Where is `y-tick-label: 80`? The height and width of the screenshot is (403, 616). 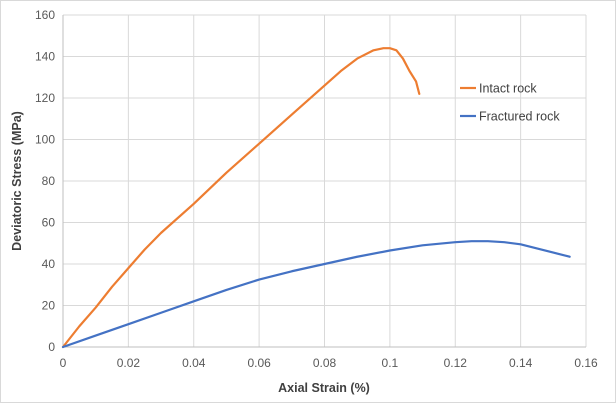 y-tick-label: 80 is located at coordinates (49, 181).